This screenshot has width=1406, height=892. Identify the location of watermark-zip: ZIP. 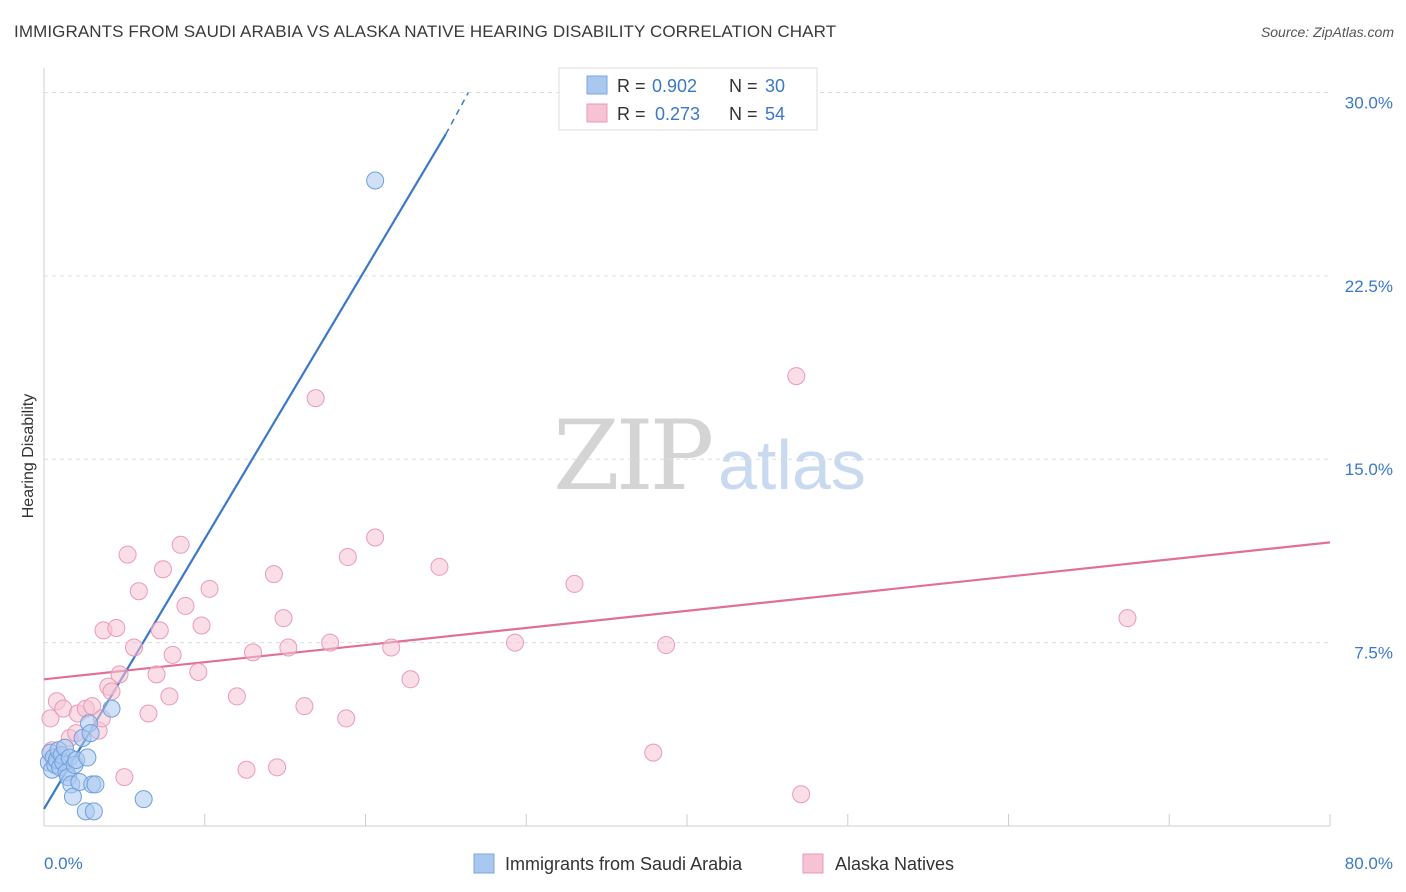
(632, 456).